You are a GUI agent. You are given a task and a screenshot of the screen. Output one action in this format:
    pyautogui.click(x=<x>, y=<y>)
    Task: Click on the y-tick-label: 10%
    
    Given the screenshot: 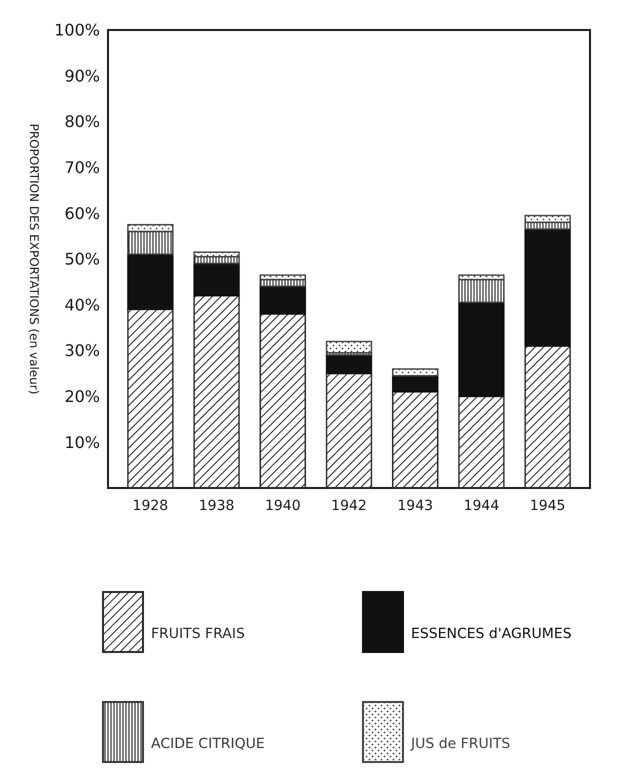 What is the action you would take?
    pyautogui.click(x=82, y=442)
    